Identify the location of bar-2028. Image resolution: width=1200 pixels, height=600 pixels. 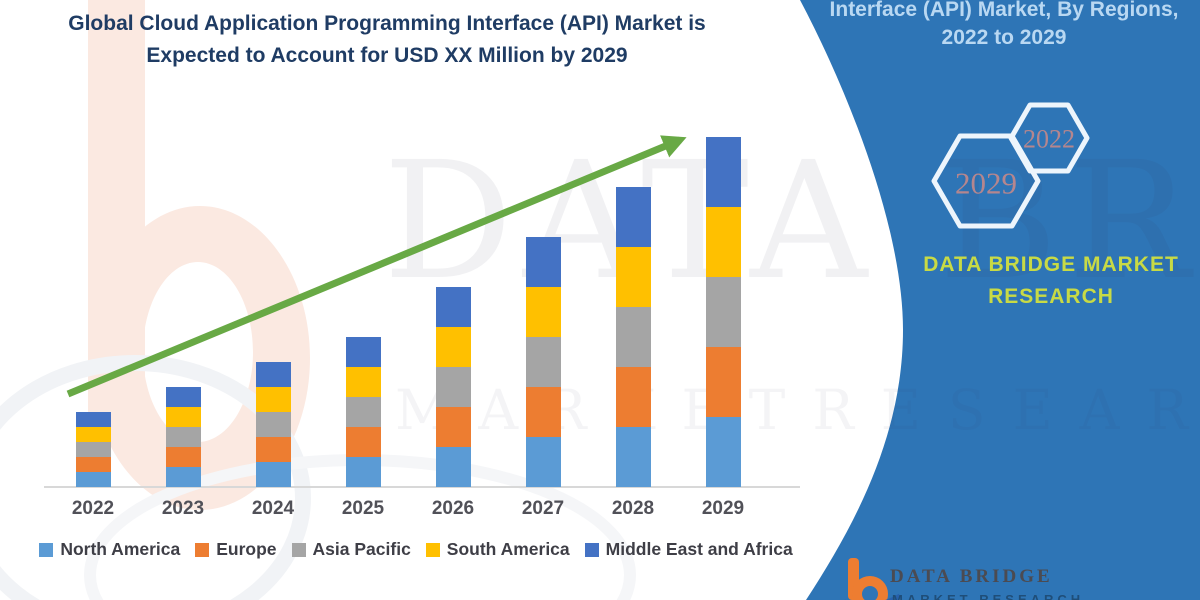
(633, 337).